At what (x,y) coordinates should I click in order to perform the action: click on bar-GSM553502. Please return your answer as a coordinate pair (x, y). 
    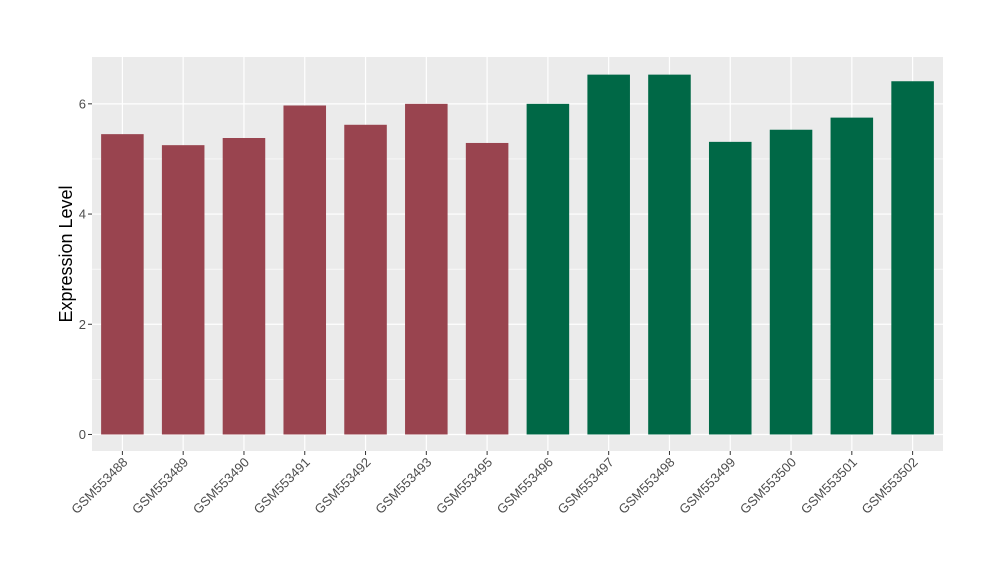
    Looking at the image, I should click on (912, 258).